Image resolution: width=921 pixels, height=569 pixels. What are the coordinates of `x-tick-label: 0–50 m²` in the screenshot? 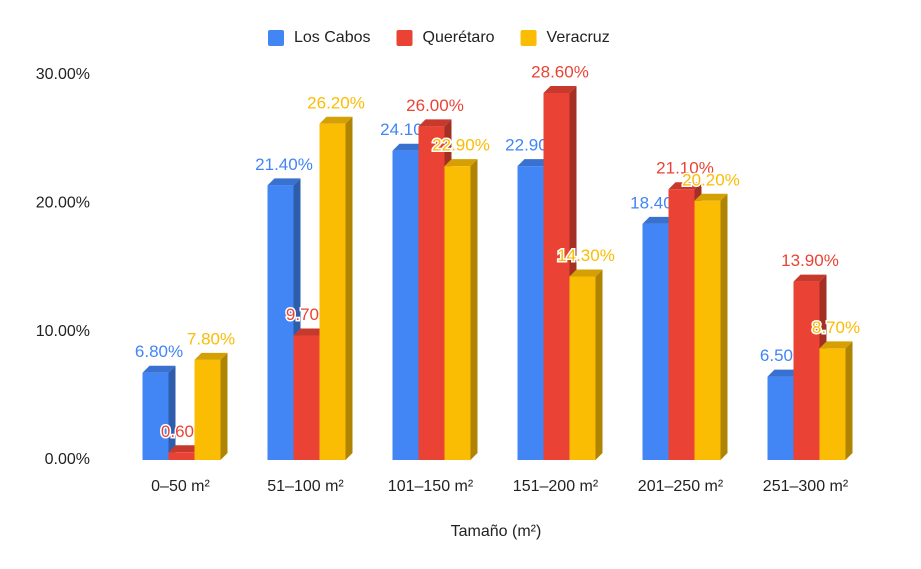 It's located at (180, 486).